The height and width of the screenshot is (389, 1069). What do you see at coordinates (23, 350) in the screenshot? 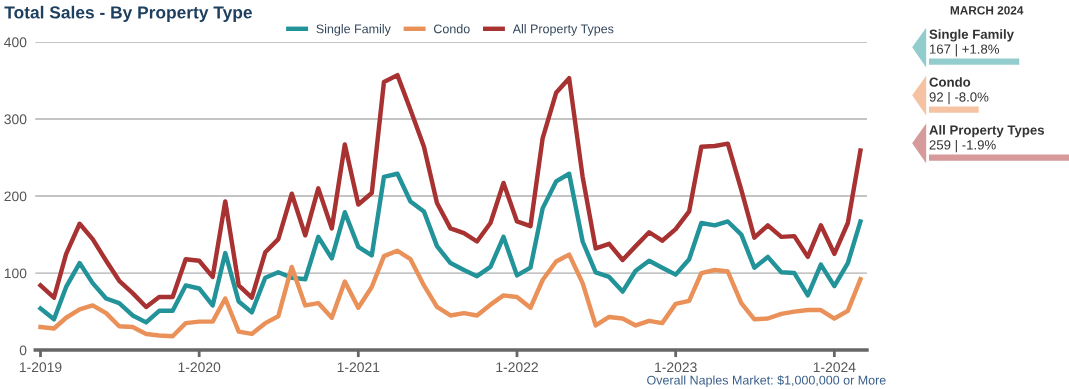
I see `y-tick-label: 0` at bounding box center [23, 350].